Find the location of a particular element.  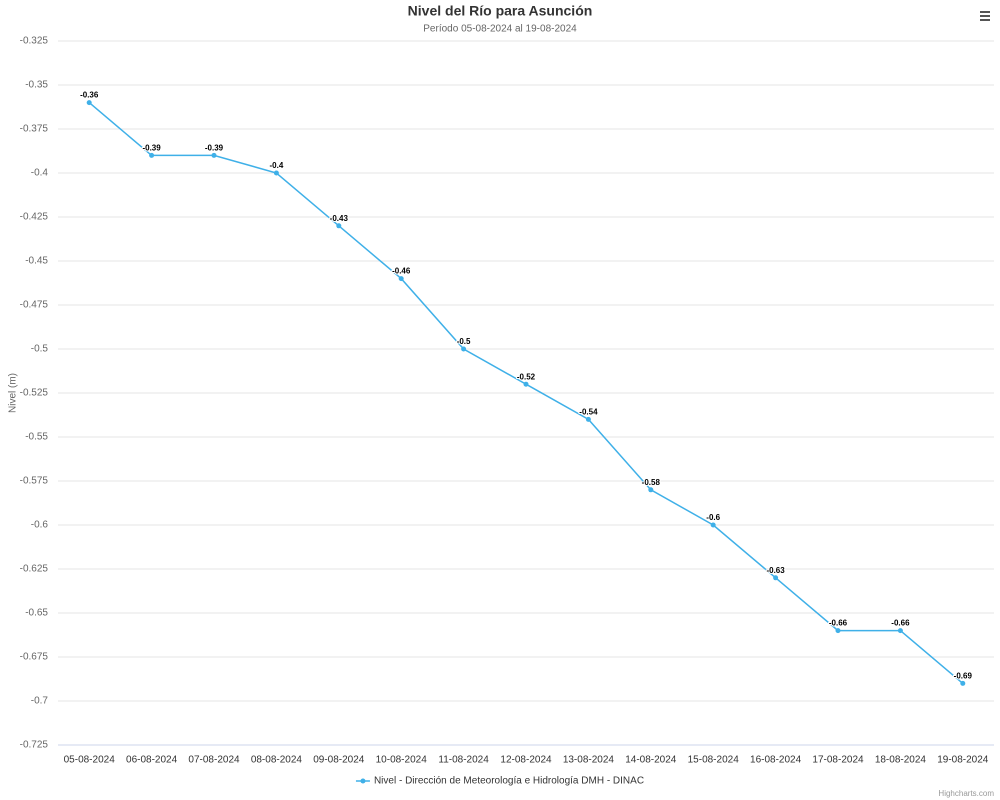

data-label: -0.69 is located at coordinates (963, 676).